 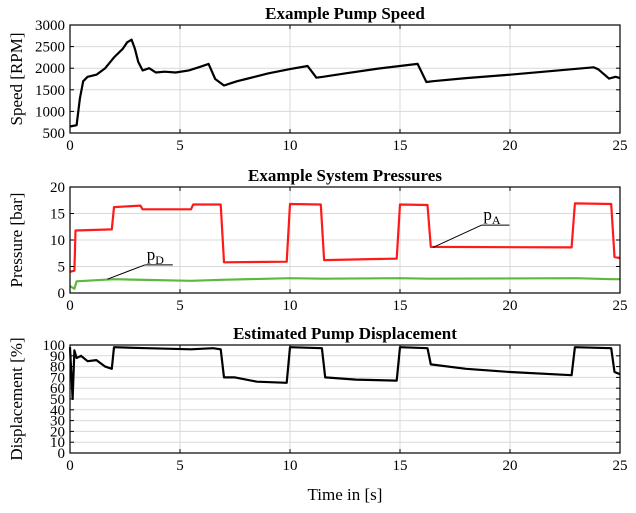 What do you see at coordinates (492, 216) in the screenshot?
I see `annotation-label: pA` at bounding box center [492, 216].